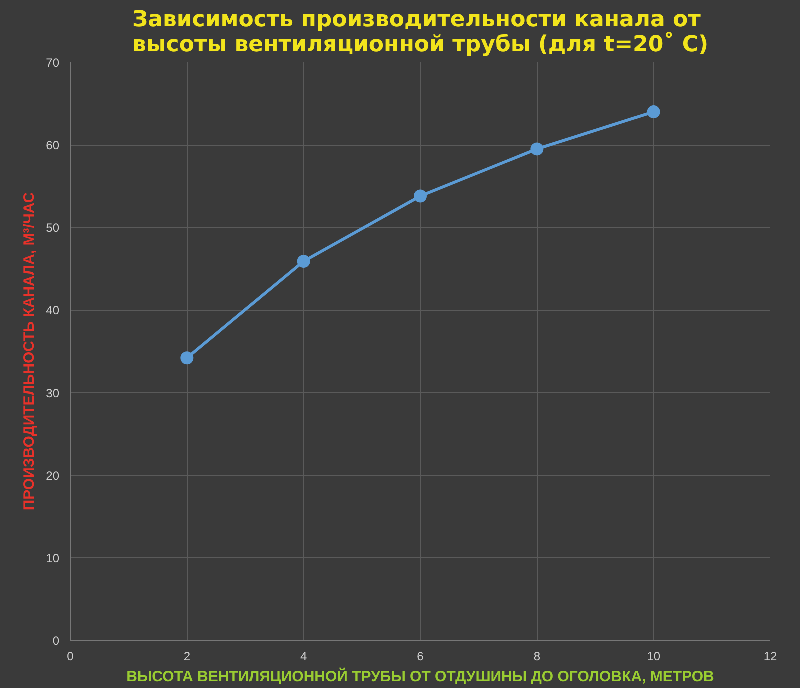 Image resolution: width=800 pixels, height=688 pixels. I want to click on y-tick-label: 50, so click(53, 228).